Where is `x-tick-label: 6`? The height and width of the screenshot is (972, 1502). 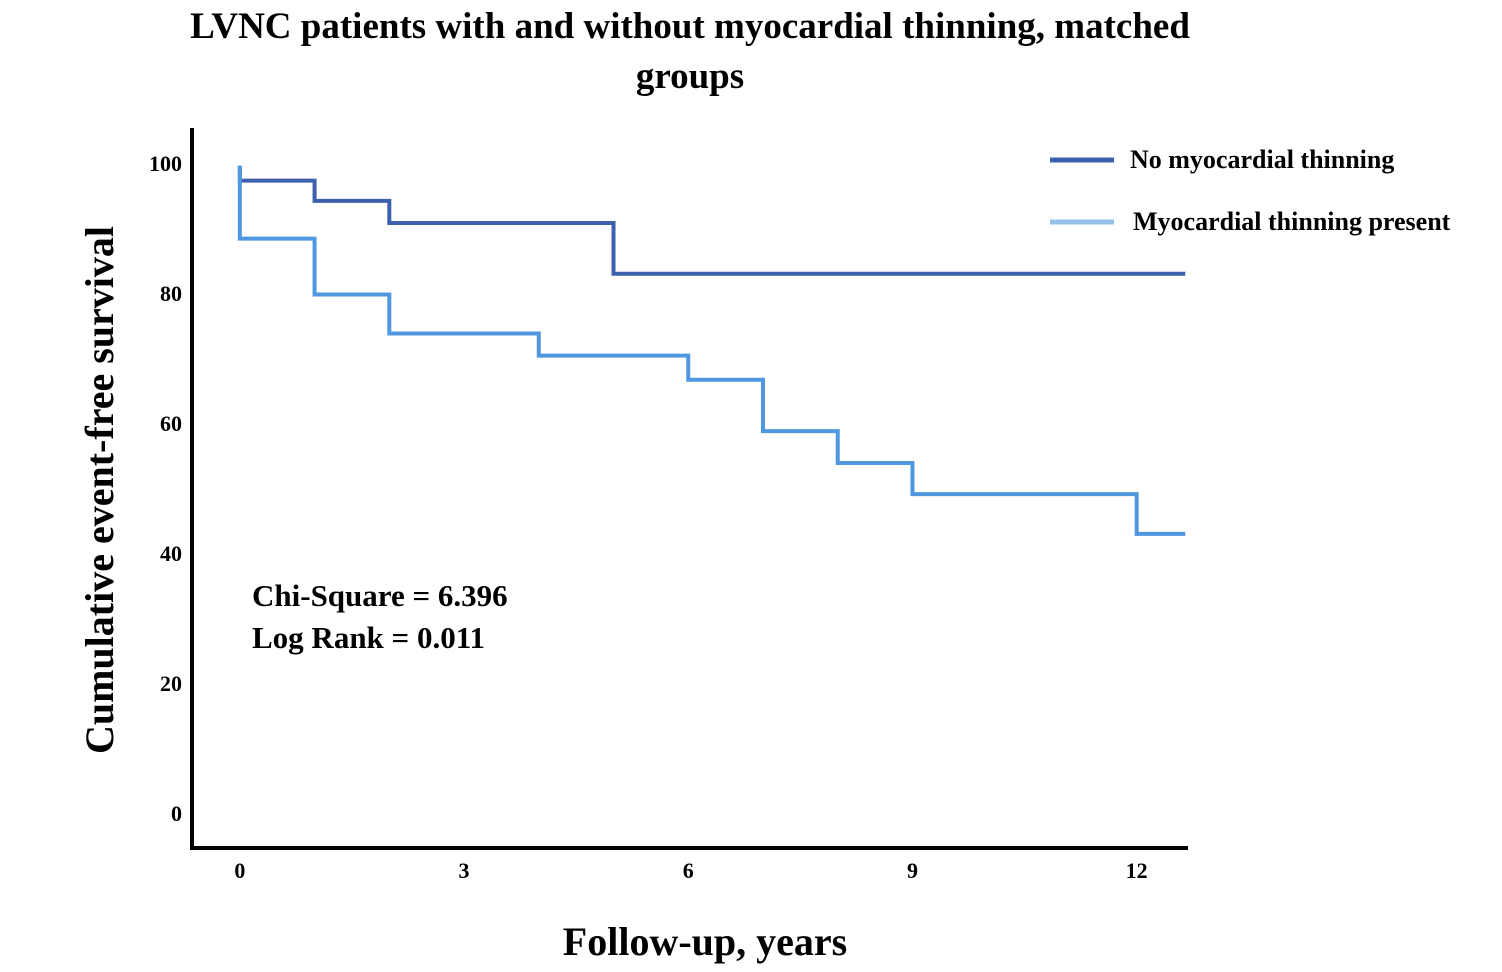
x-tick-label: 6 is located at coordinates (688, 870).